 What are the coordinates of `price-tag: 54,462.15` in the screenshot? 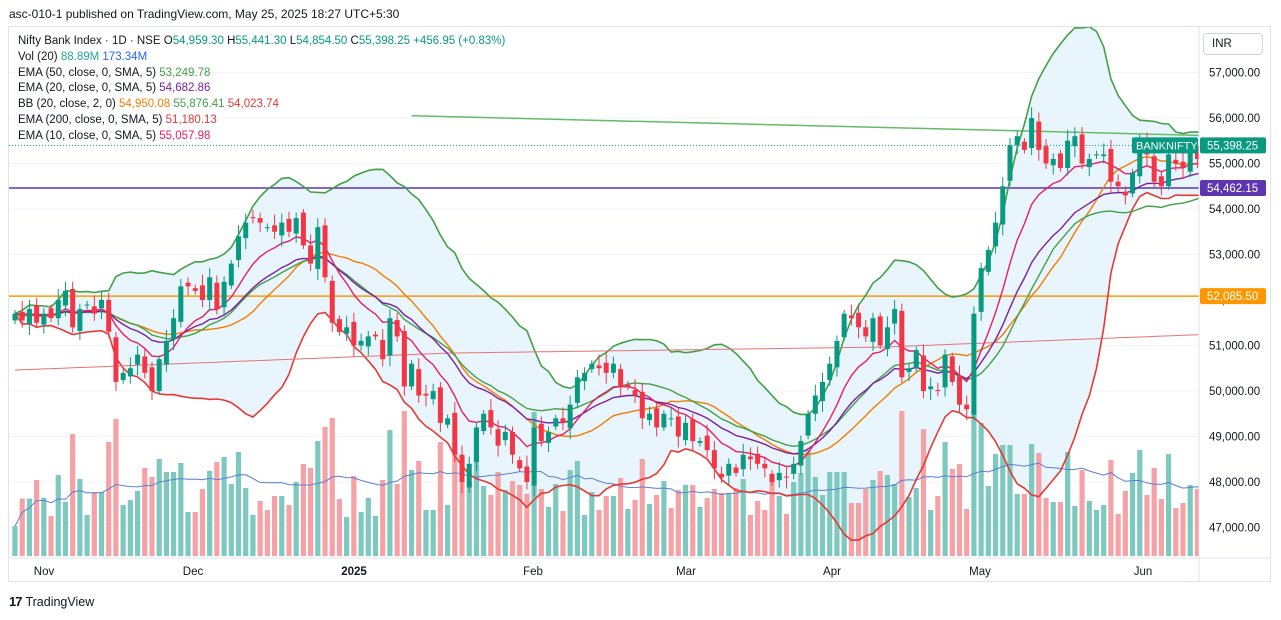 It's located at (1233, 187).